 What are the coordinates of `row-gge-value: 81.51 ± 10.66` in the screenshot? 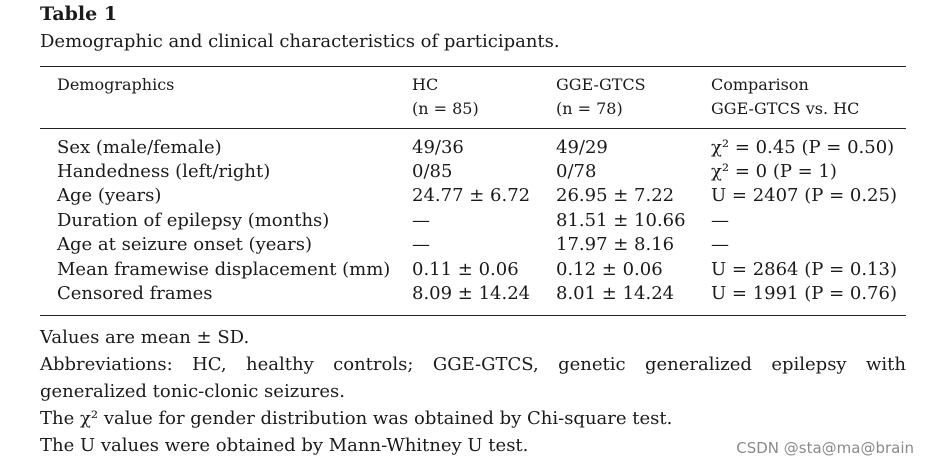 It's located at (621, 220).